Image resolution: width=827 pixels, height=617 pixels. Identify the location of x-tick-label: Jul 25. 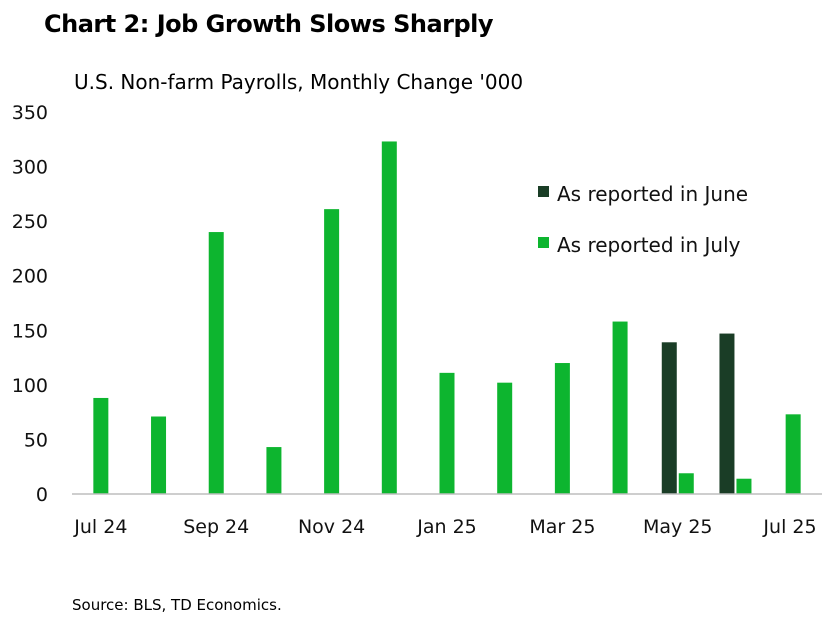
(789, 527).